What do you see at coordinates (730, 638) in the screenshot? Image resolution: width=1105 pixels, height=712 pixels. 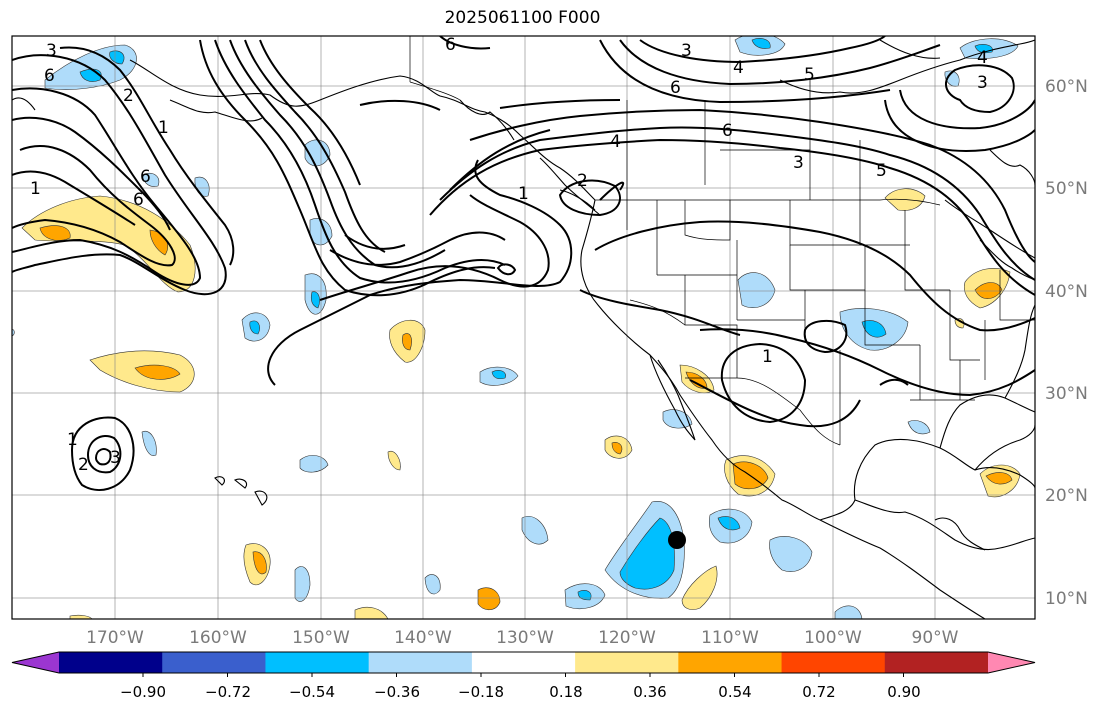 I see `lon-label: 110°W` at bounding box center [730, 638].